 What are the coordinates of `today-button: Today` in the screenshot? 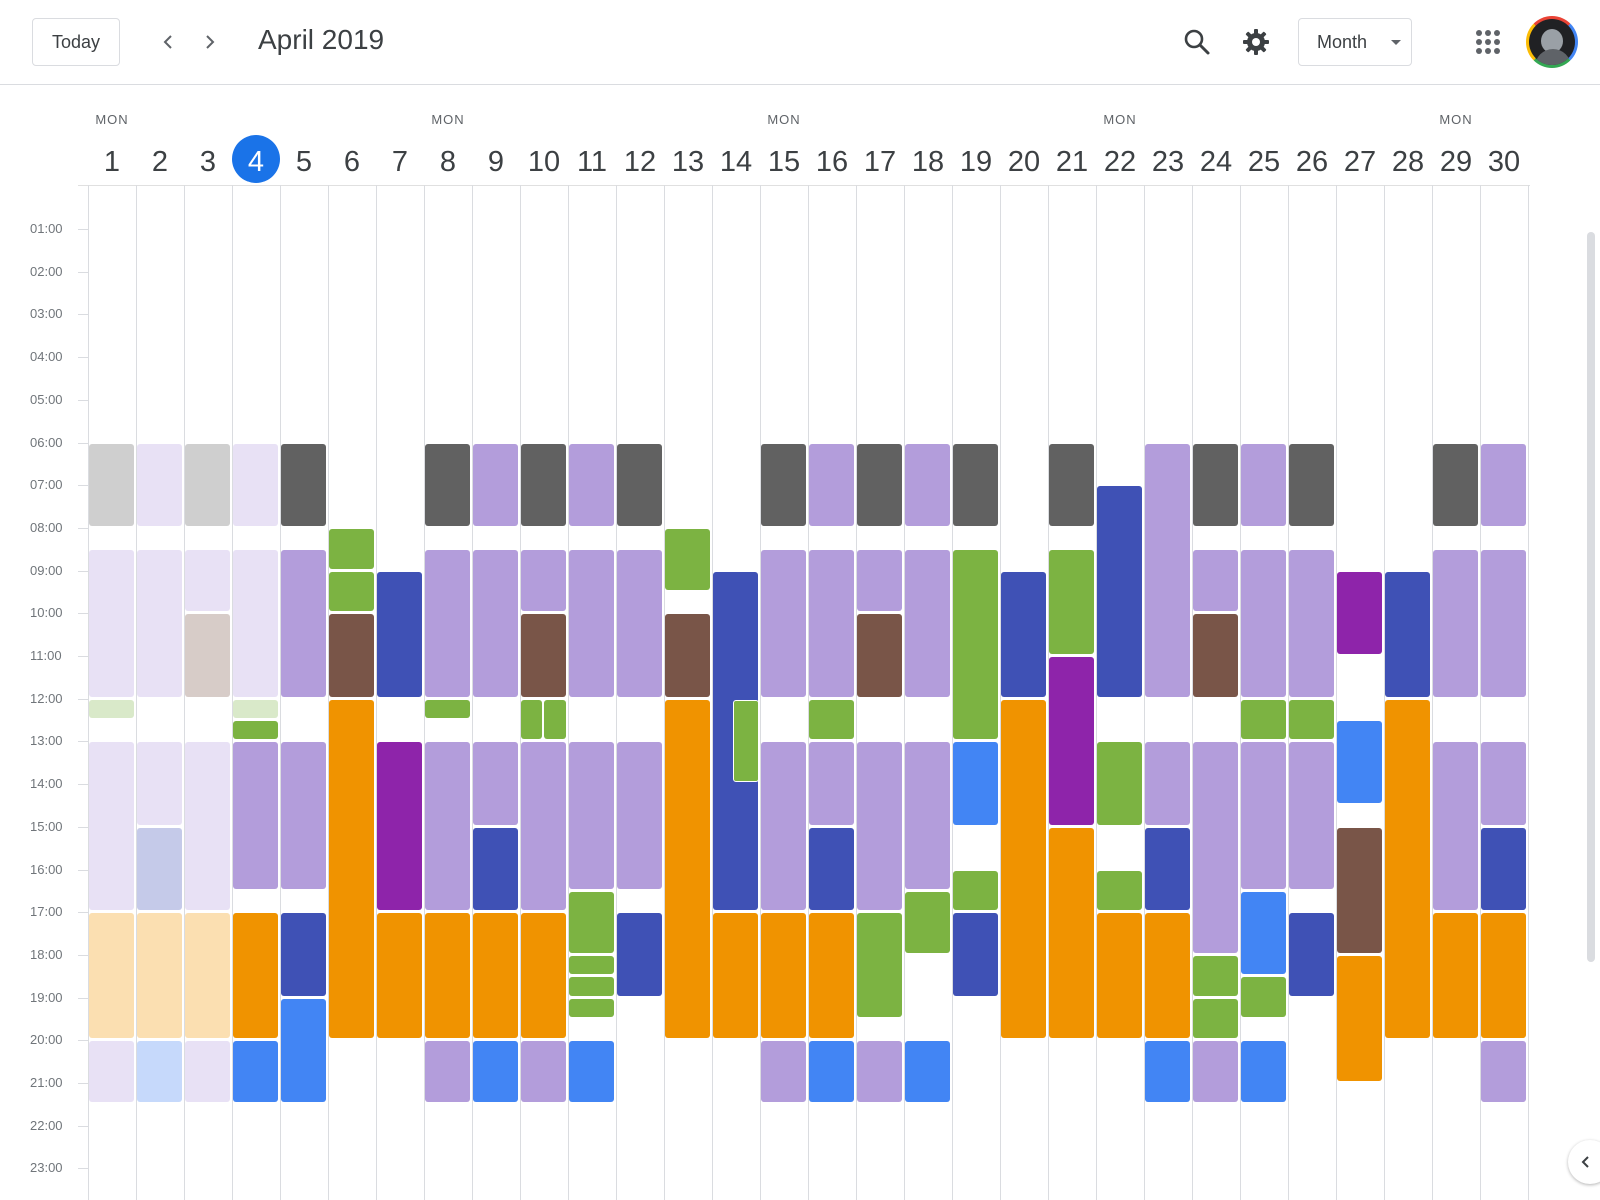 It's located at (76, 42).